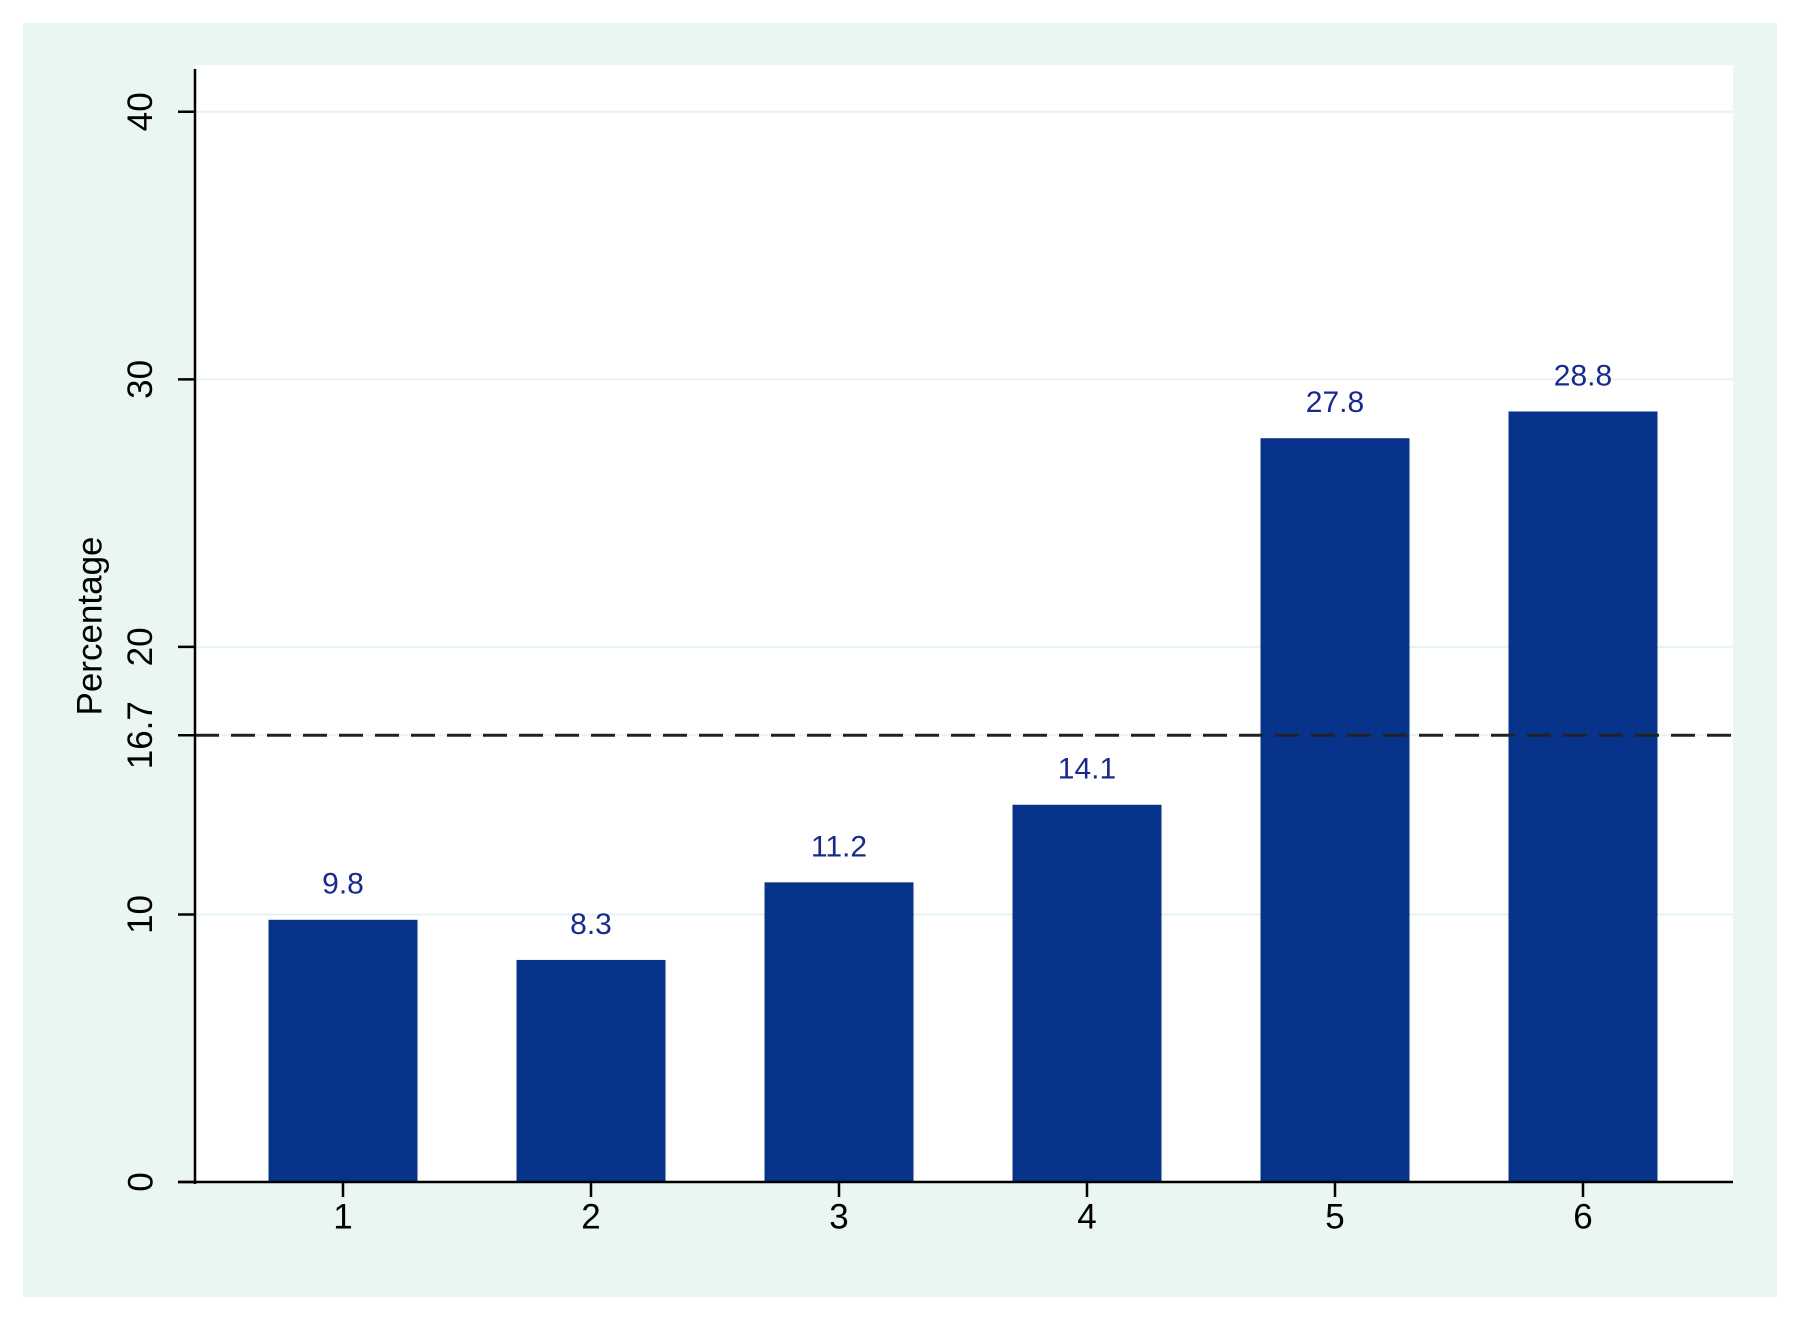  What do you see at coordinates (140, 735) in the screenshot?
I see `y-tick-label: 16.7` at bounding box center [140, 735].